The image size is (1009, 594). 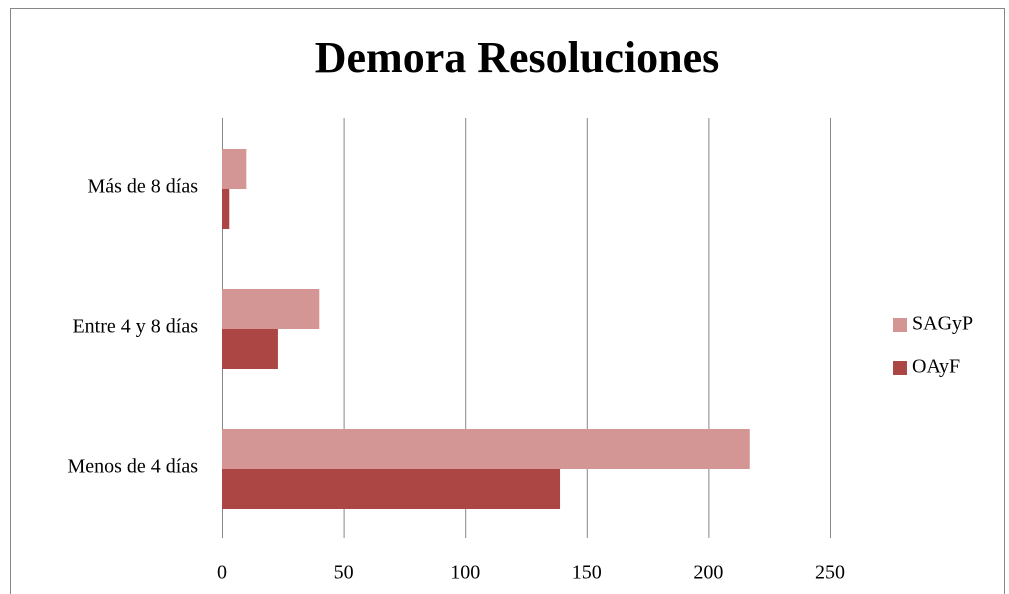 What do you see at coordinates (465, 573) in the screenshot?
I see `x-tick-label: 100` at bounding box center [465, 573].